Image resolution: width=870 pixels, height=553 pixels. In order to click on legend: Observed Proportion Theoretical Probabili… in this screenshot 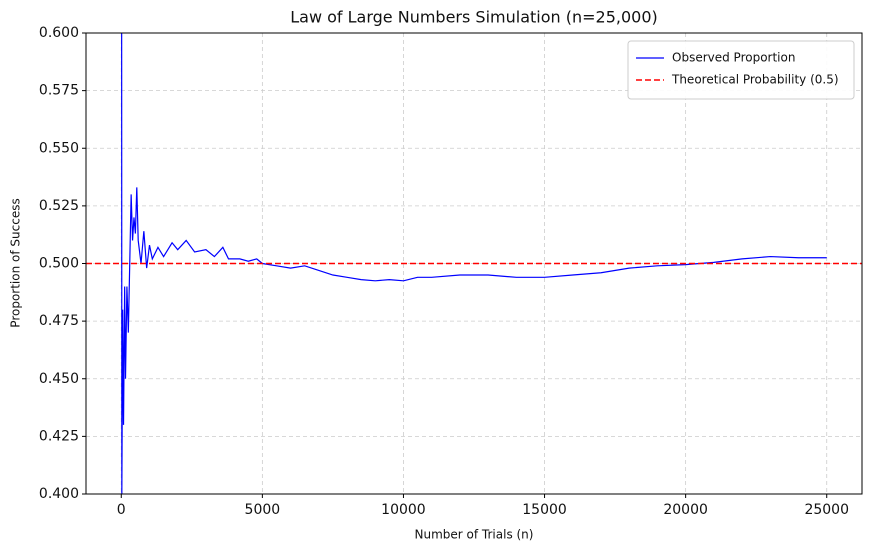, I will do `click(741, 70)`.